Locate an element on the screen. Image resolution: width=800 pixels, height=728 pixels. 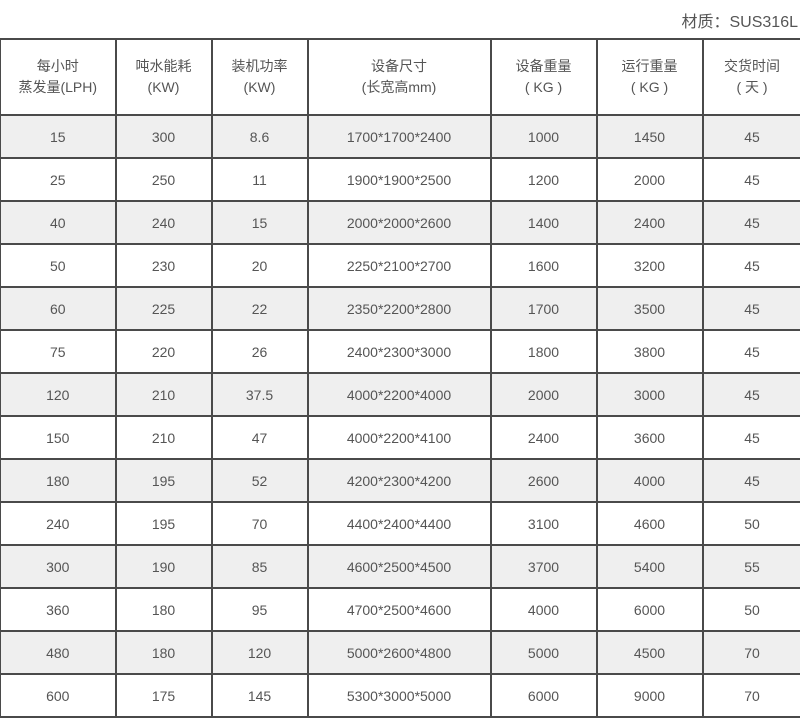
cell-installed-power: 52 is located at coordinates (259, 480).